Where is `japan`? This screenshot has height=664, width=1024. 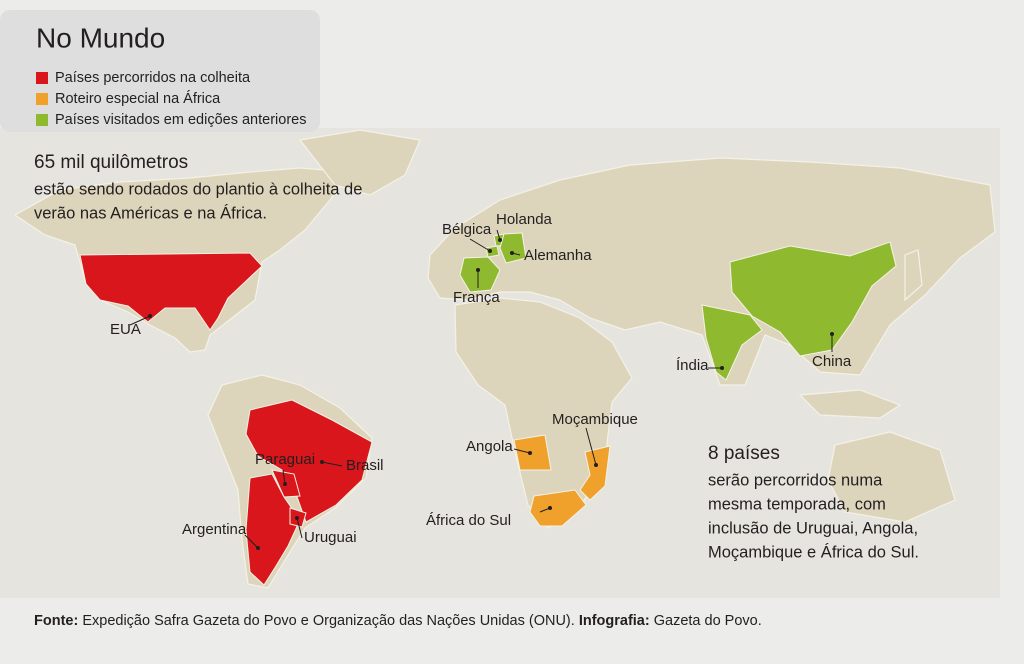 japan is located at coordinates (913, 275).